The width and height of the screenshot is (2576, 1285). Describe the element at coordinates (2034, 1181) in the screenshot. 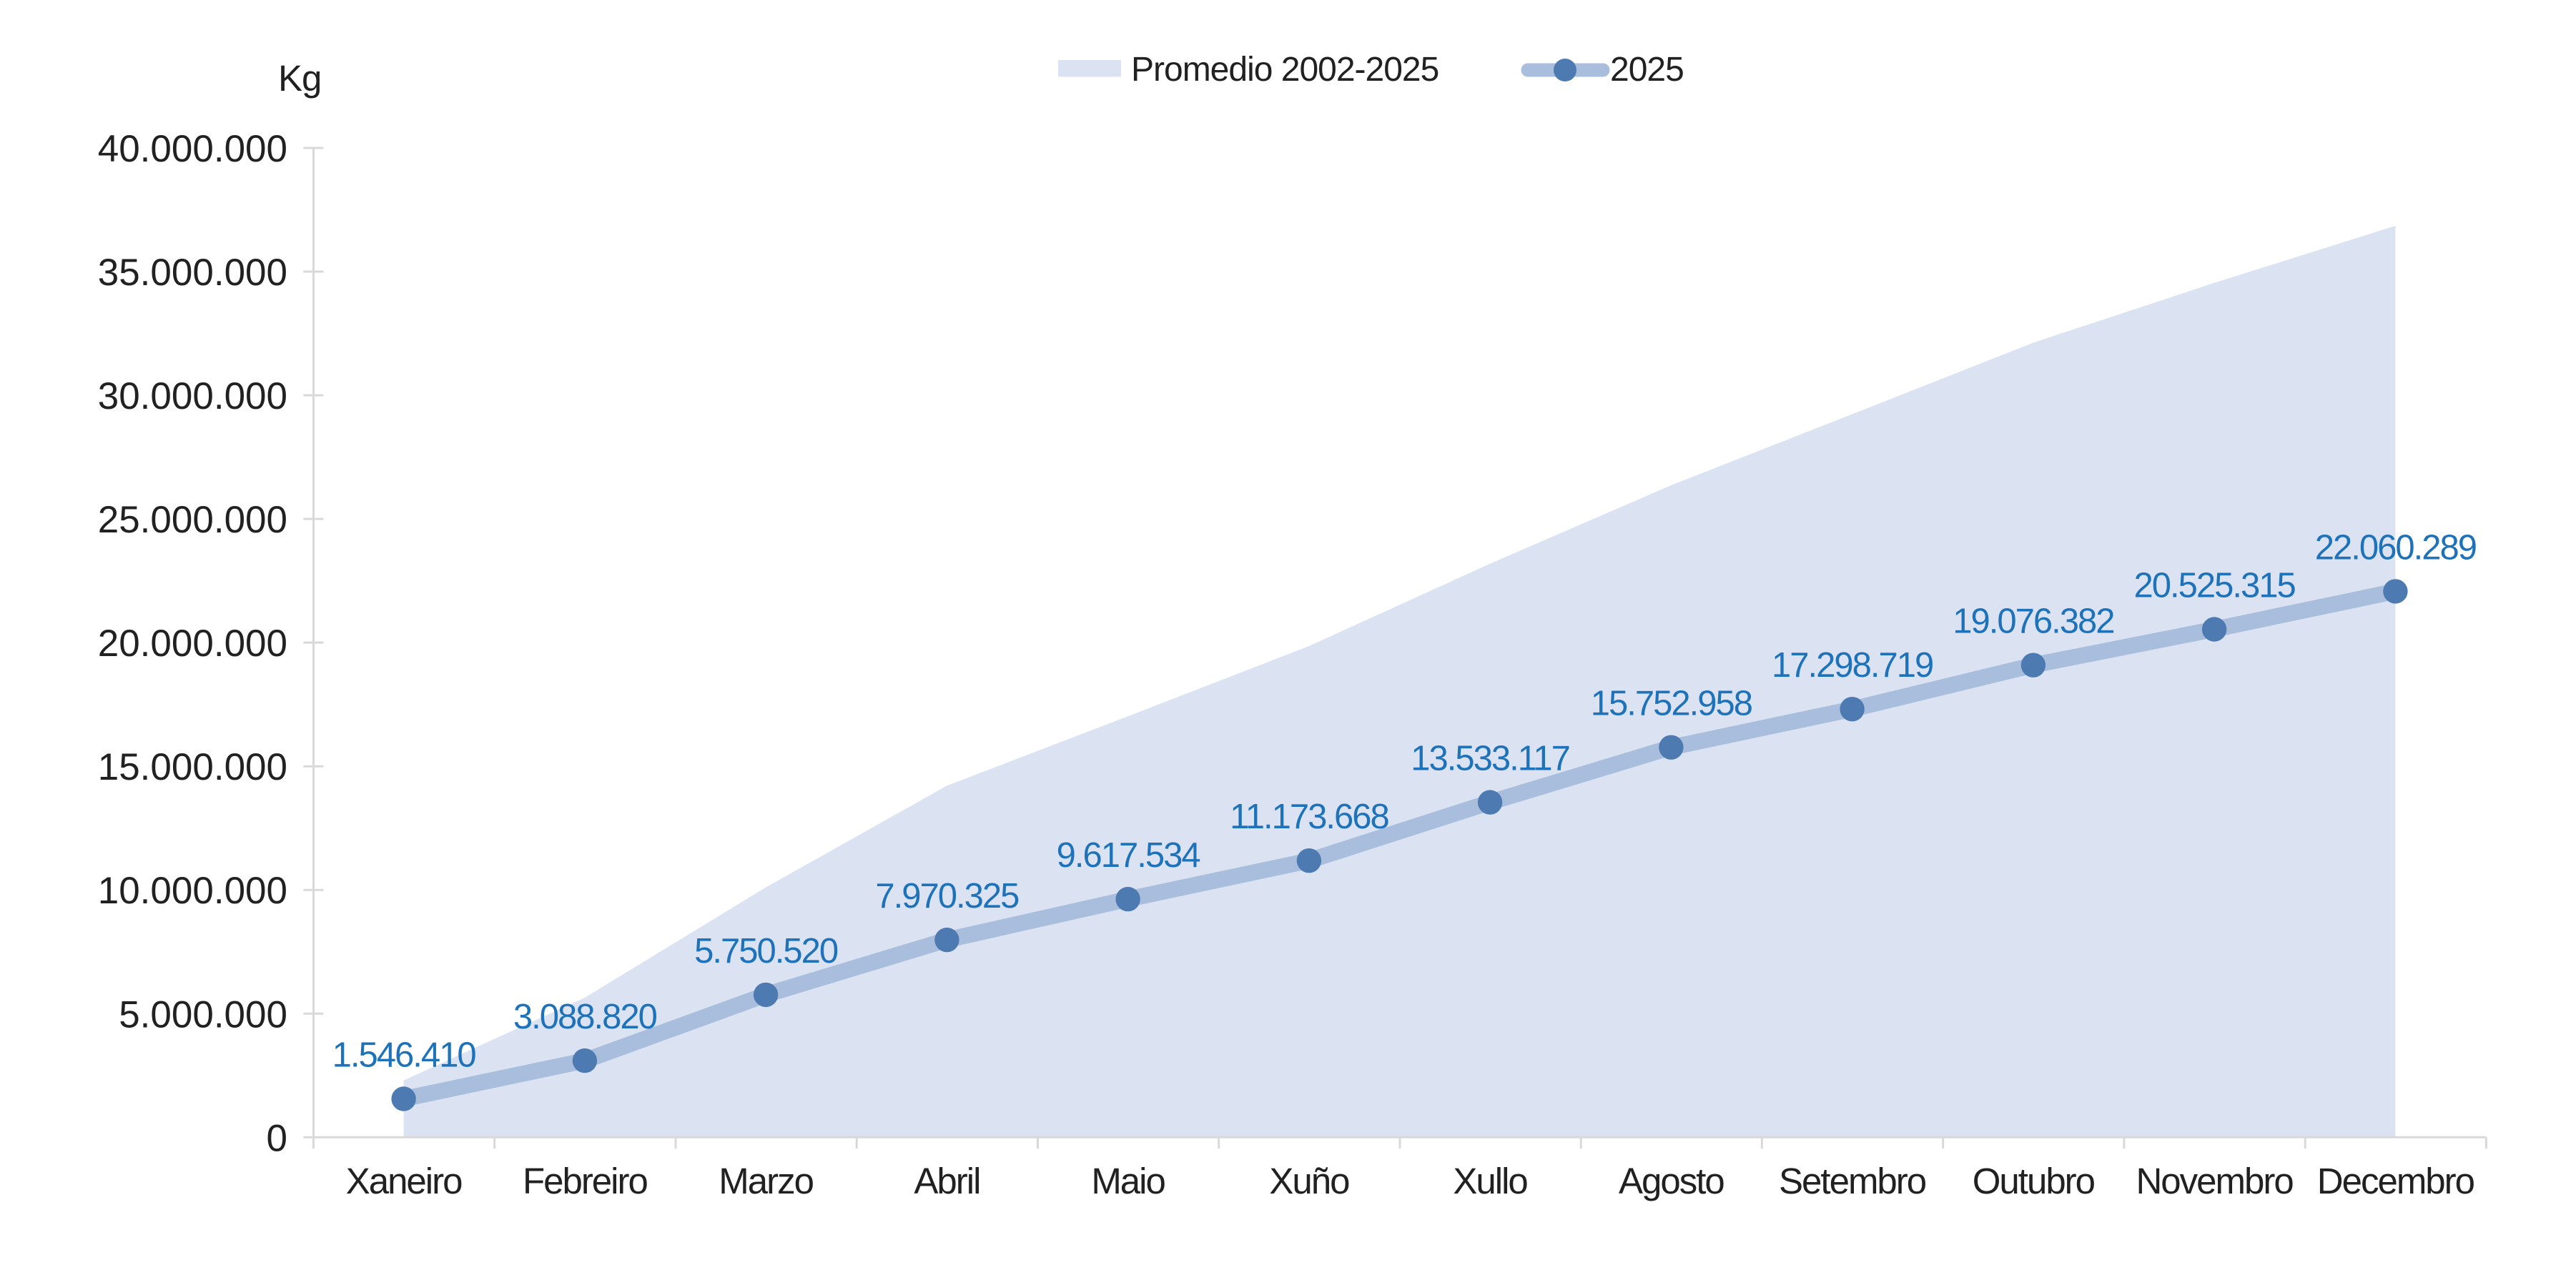

I see `svg-text: Outubro` at that location.